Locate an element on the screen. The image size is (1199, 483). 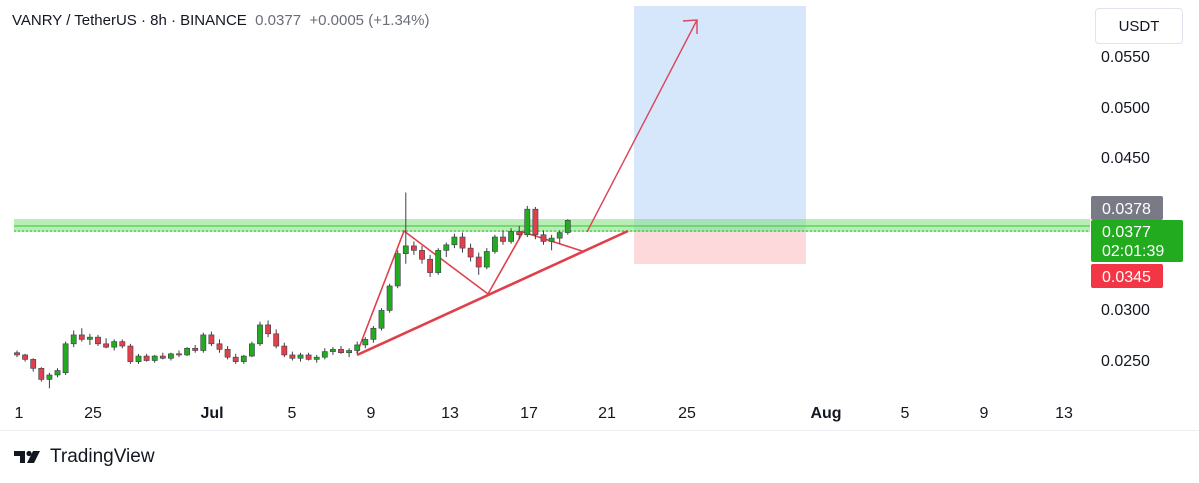
tradingview-wordmark: TradingView is located at coordinates (102, 456).